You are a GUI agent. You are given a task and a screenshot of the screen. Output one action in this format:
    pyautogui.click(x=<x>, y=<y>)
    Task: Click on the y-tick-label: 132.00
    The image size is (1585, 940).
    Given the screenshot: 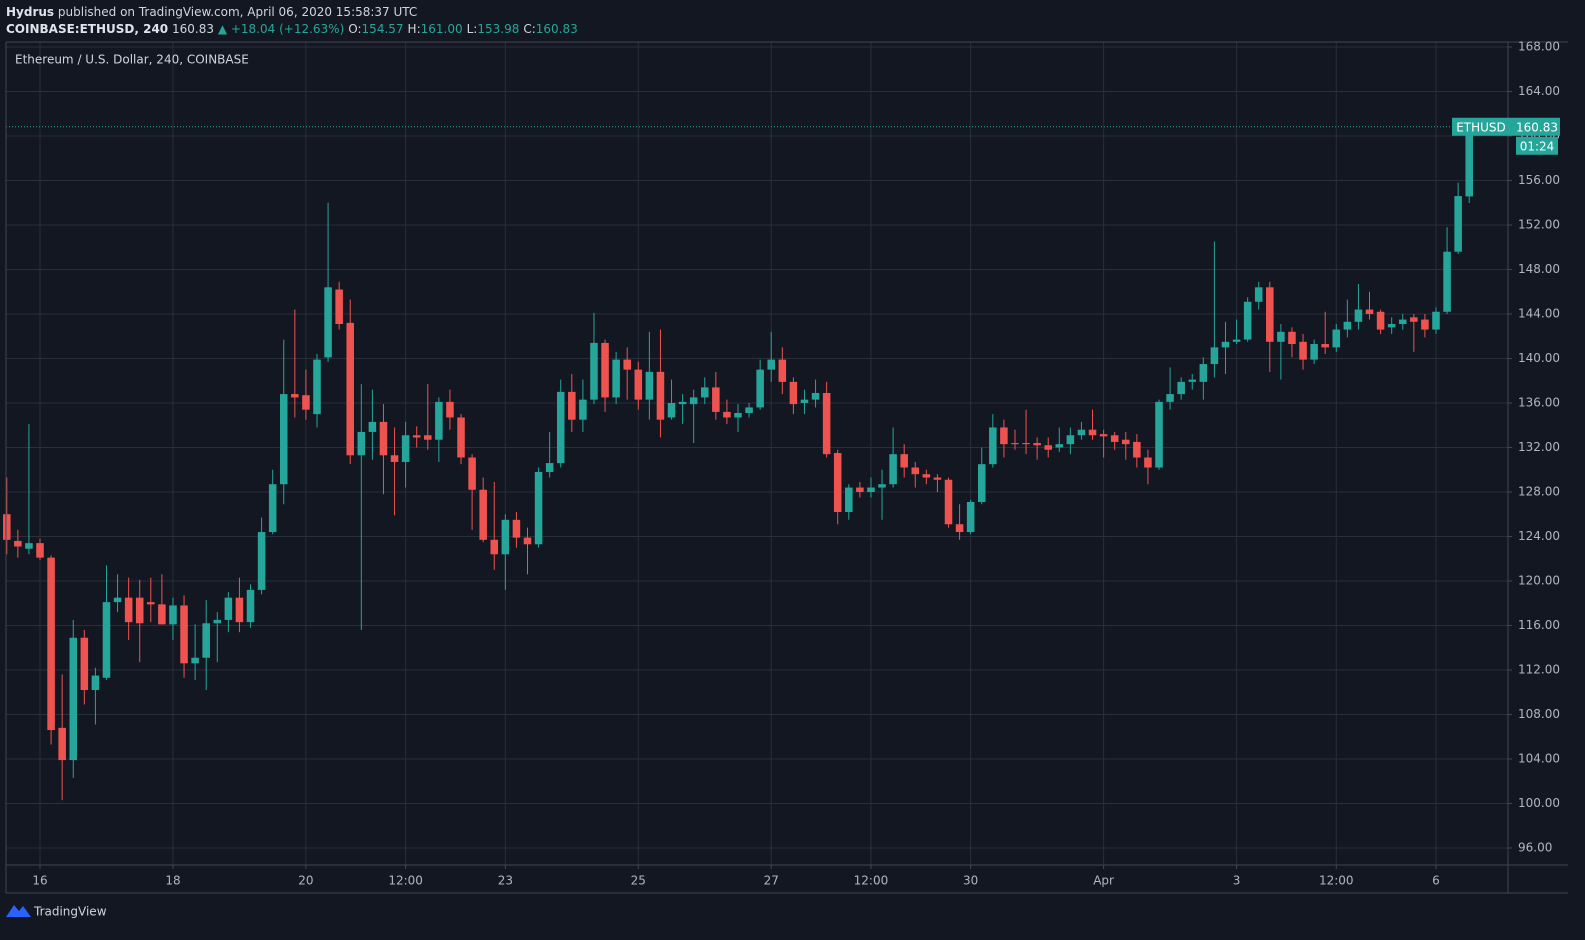 What is the action you would take?
    pyautogui.click(x=1539, y=447)
    